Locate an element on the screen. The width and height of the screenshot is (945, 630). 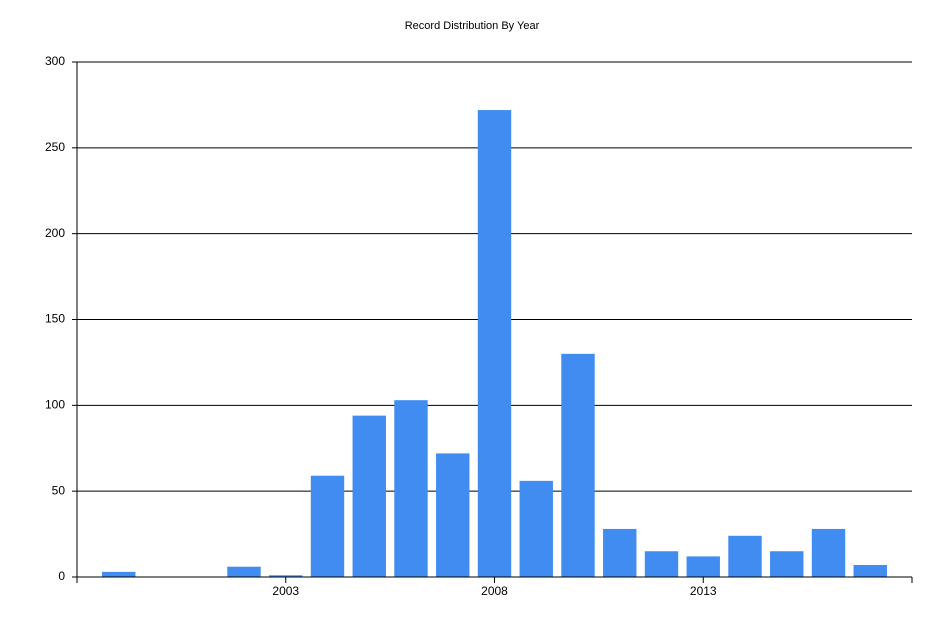
y-tick-label: 50 is located at coordinates (59, 490).